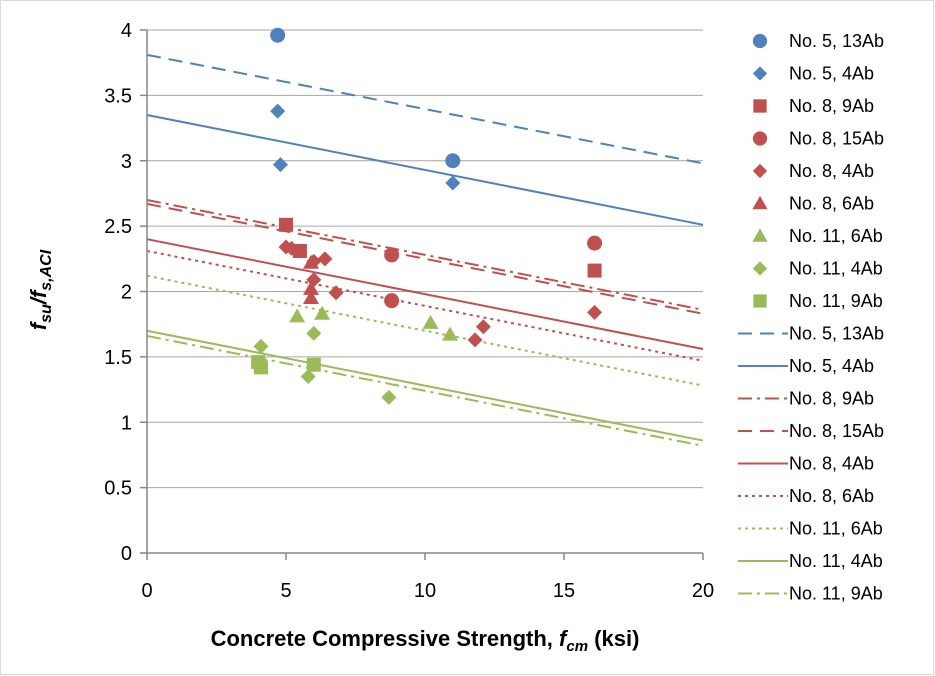  I want to click on y-tick-label: 3, so click(126, 162).